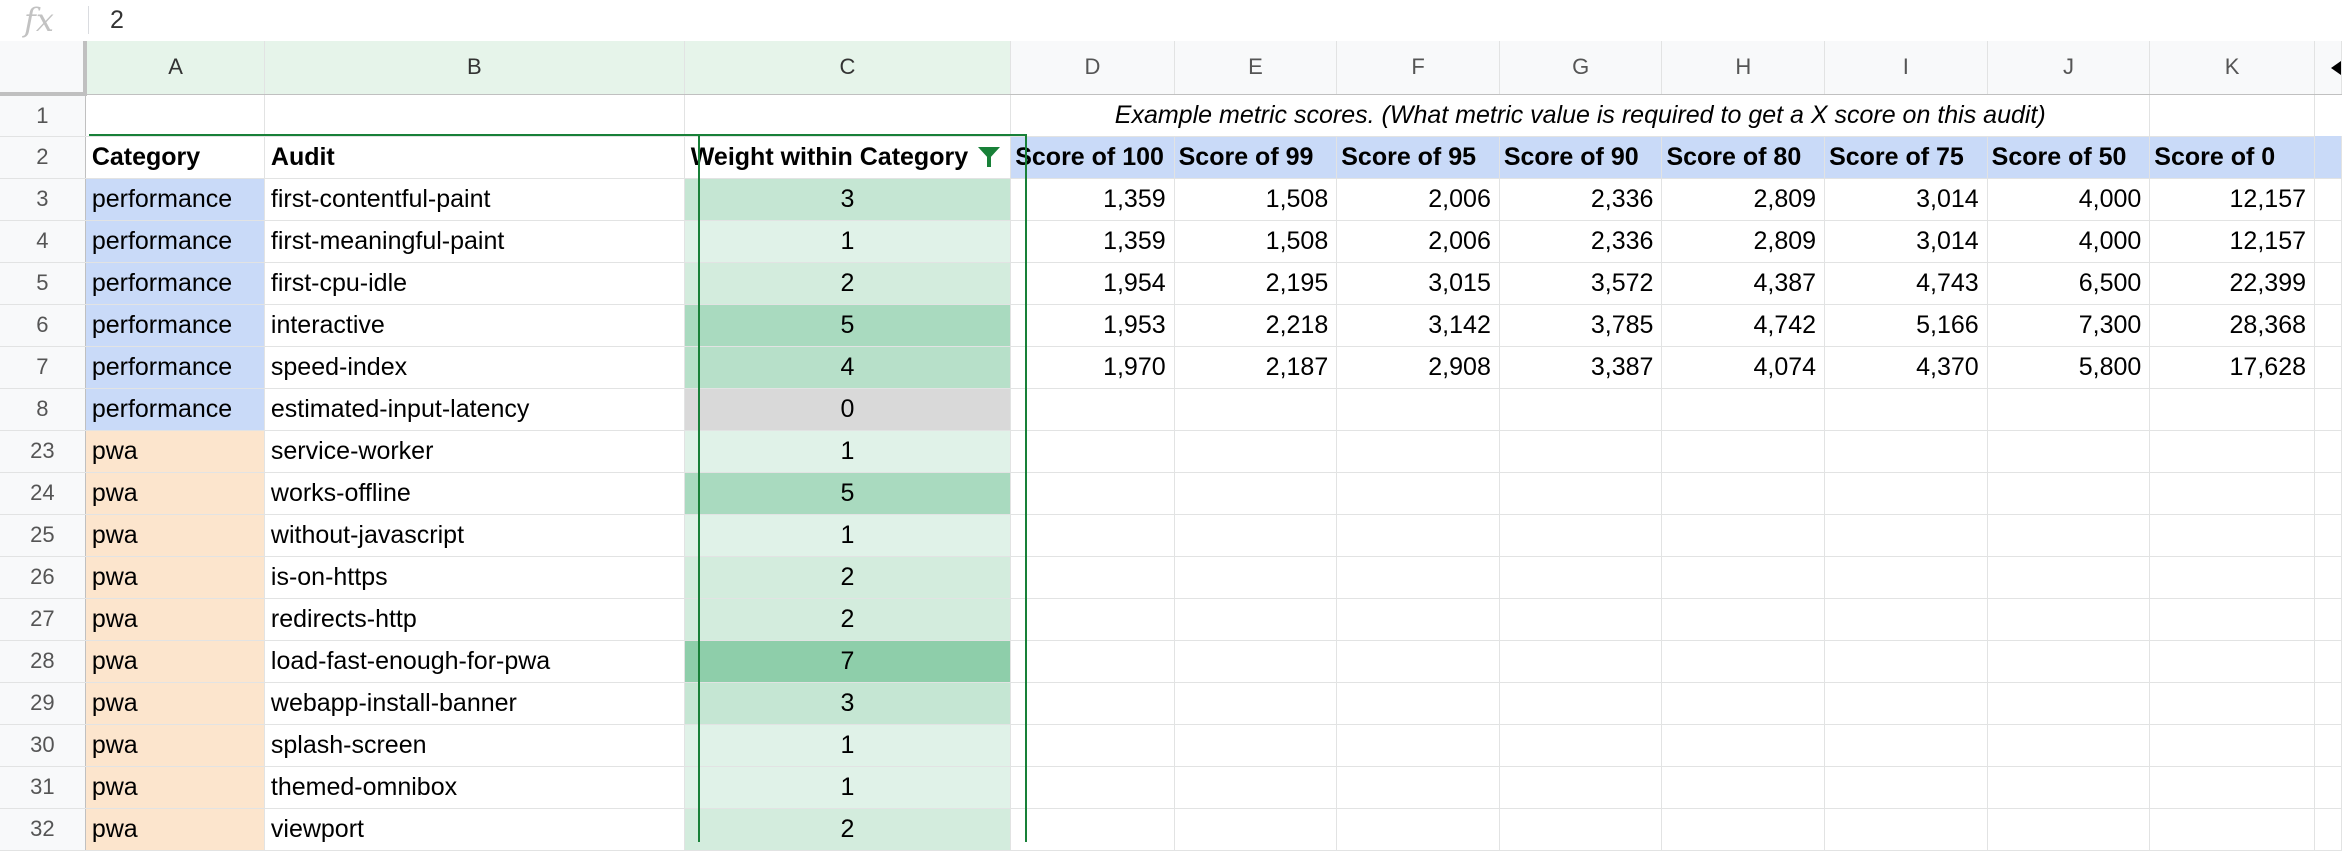 Image resolution: width=2342 pixels, height=851 pixels. I want to click on score-cell: 1,508, so click(1256, 199).